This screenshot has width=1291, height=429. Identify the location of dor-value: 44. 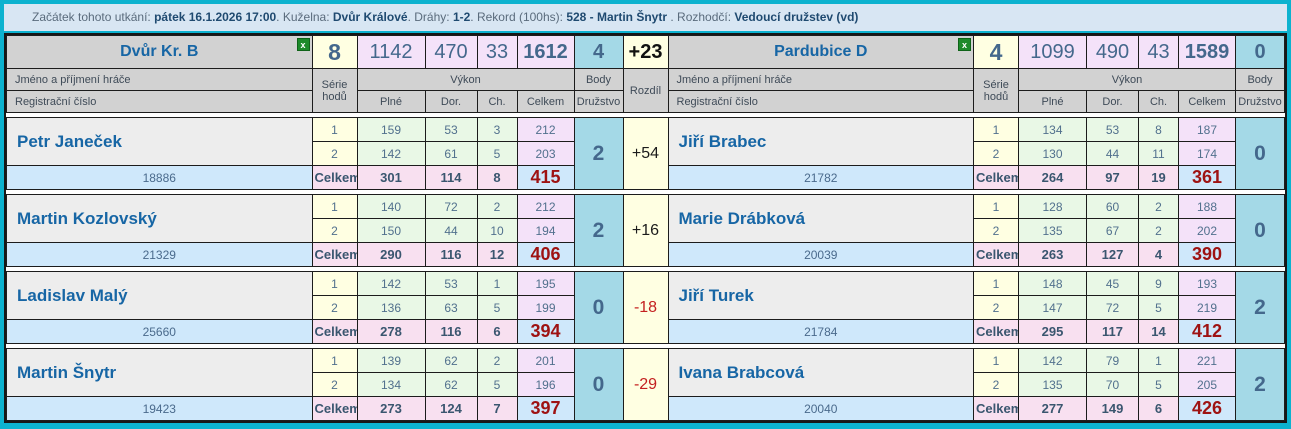
(1112, 153).